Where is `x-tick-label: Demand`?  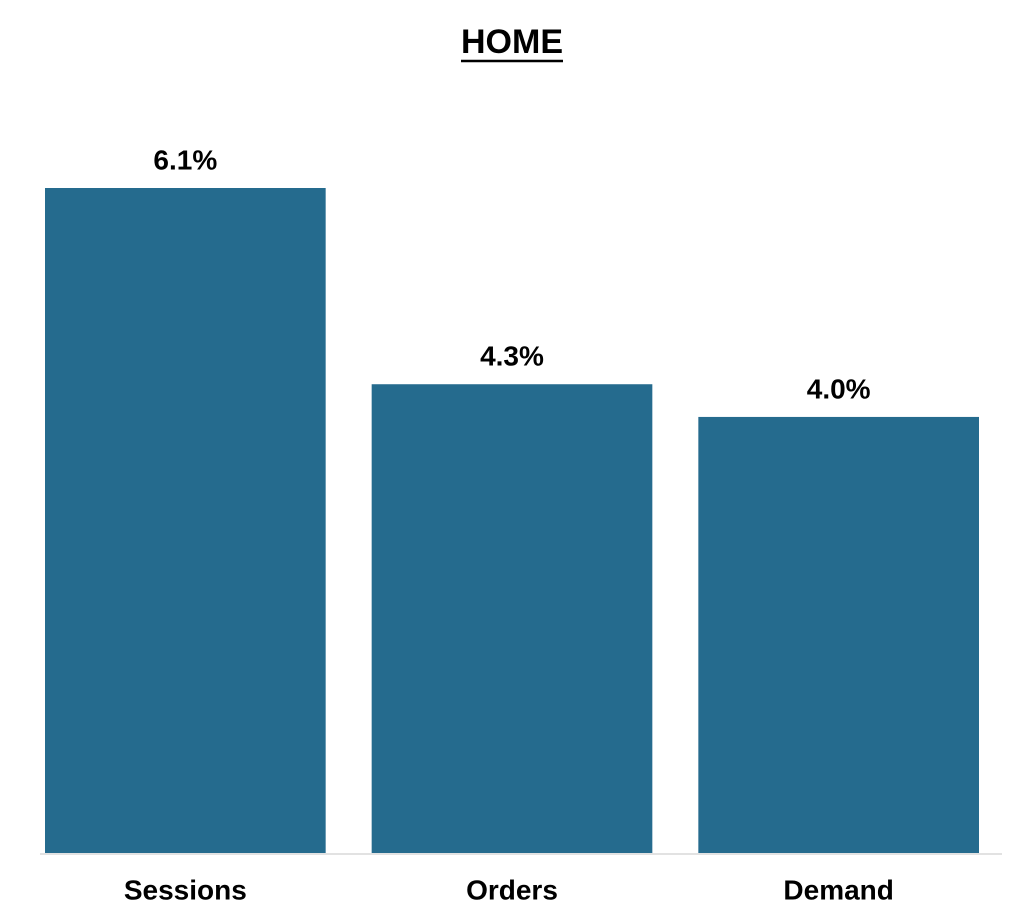 x-tick-label: Demand is located at coordinates (838, 889).